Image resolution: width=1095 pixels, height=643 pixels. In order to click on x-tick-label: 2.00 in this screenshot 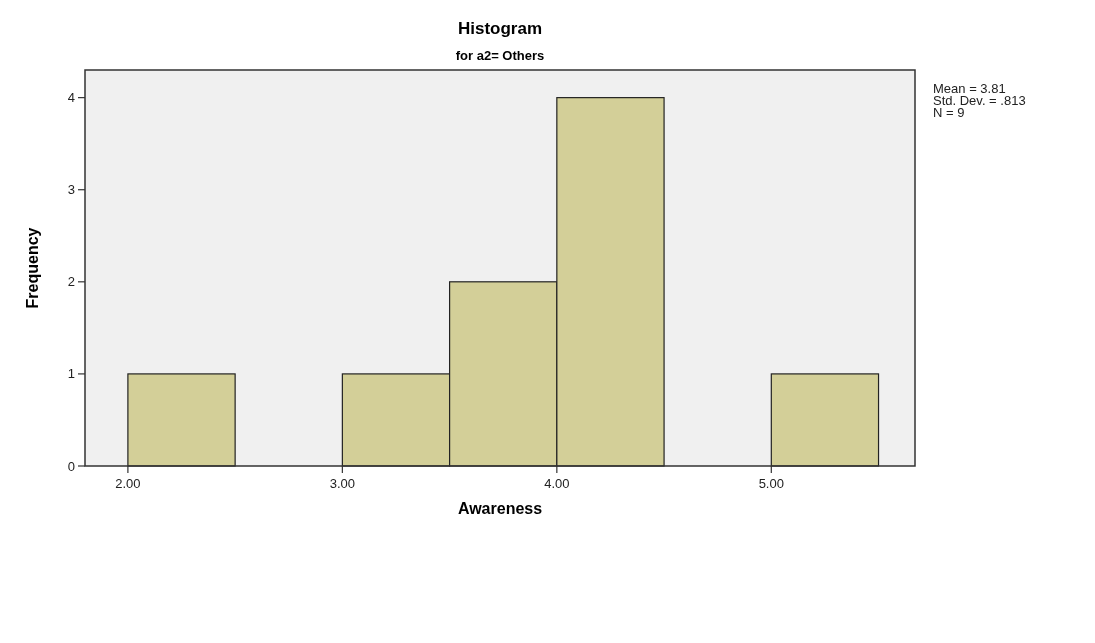, I will do `click(128, 483)`.